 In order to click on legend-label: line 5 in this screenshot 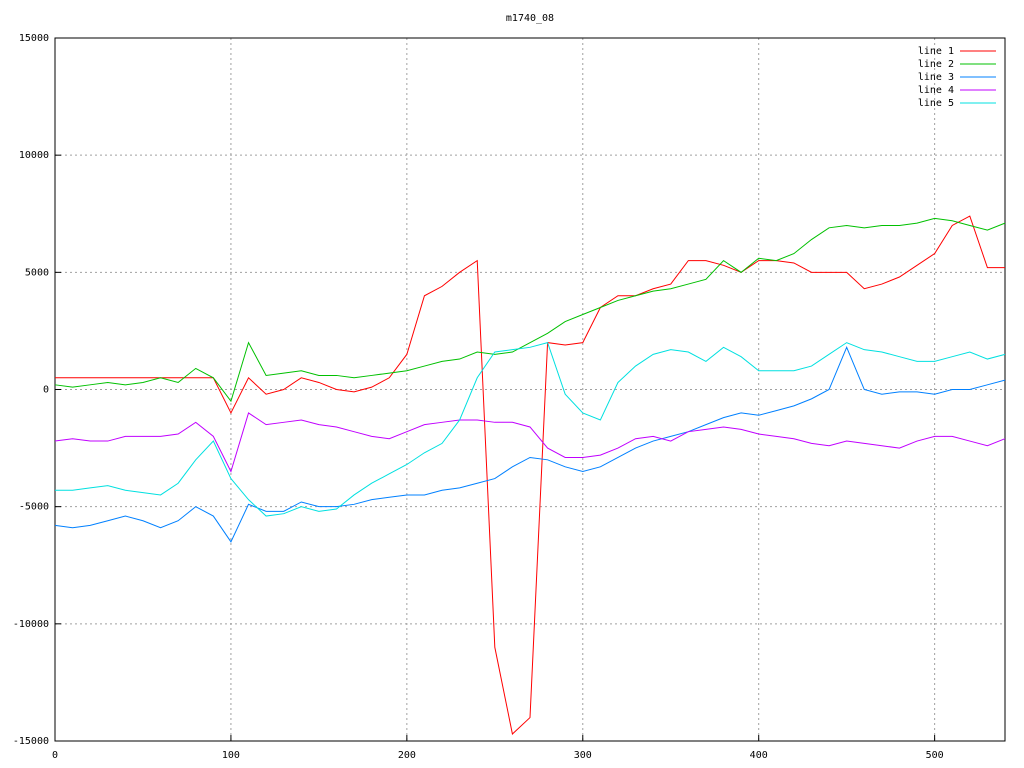, I will do `click(936, 103)`.